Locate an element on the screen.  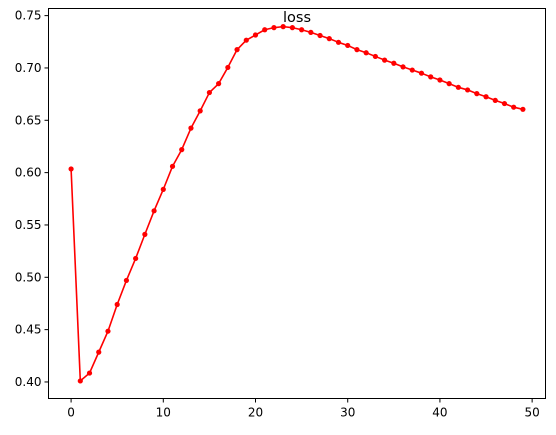
y-tick-label: 0.50 is located at coordinates (28, 277).